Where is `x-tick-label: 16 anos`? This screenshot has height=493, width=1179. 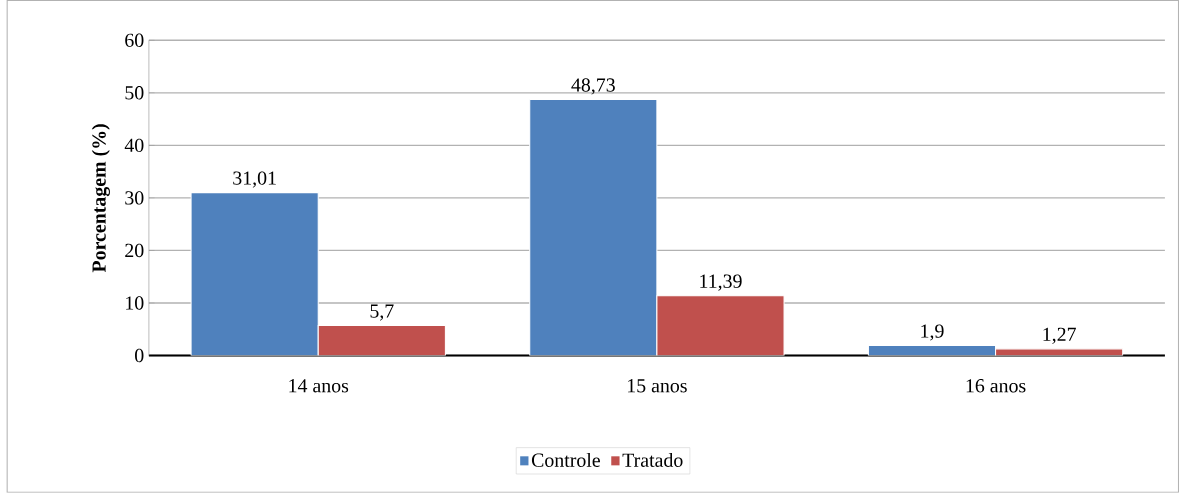 x-tick-label: 16 anos is located at coordinates (996, 386).